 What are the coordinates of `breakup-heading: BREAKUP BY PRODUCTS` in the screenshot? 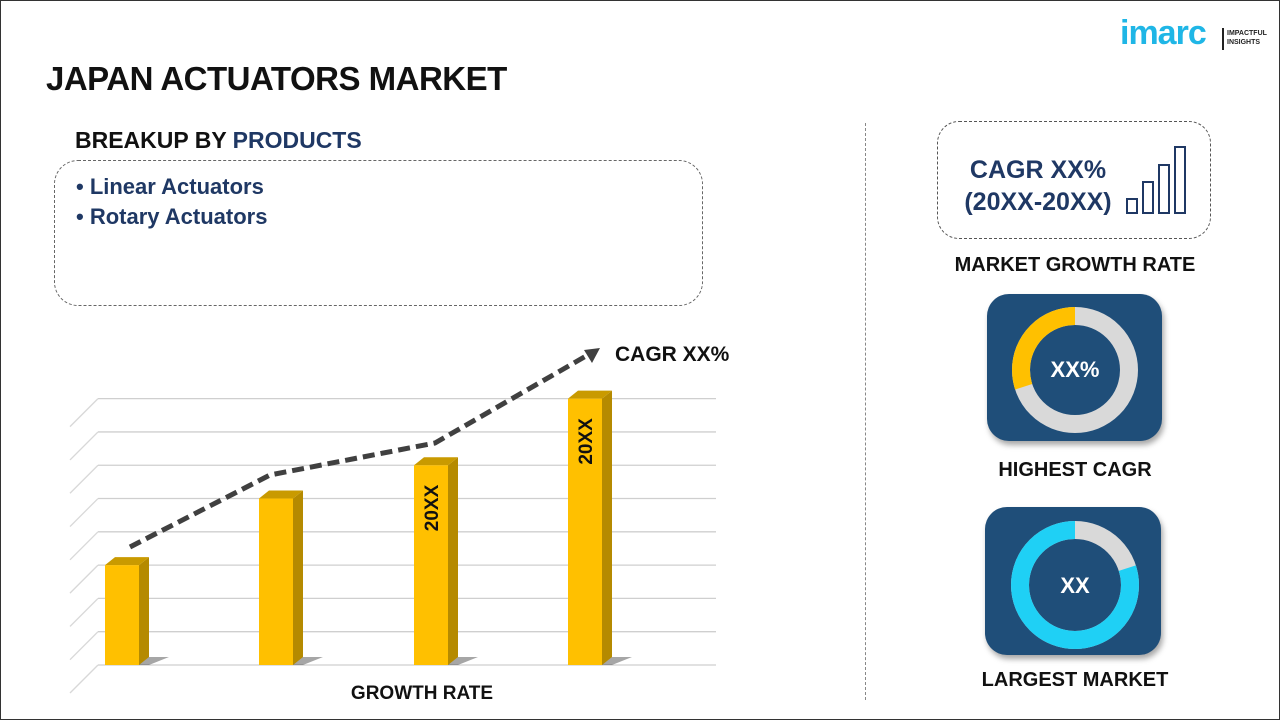 It's located at (218, 140).